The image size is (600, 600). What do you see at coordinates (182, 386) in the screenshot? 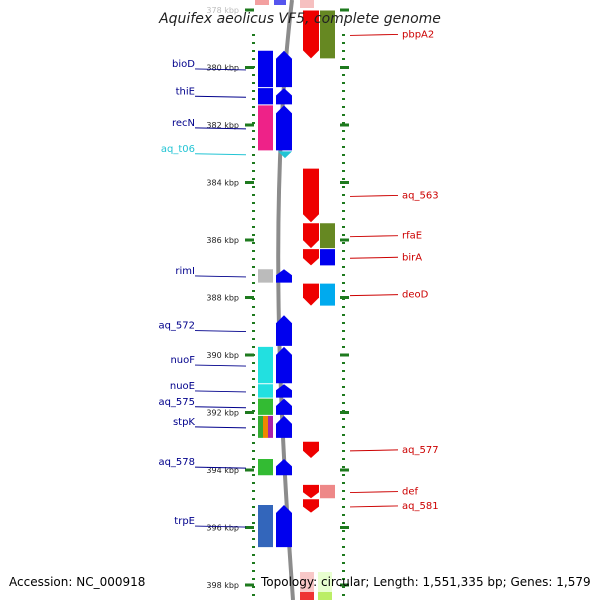
I see `gene-label: nuoE` at bounding box center [182, 386].